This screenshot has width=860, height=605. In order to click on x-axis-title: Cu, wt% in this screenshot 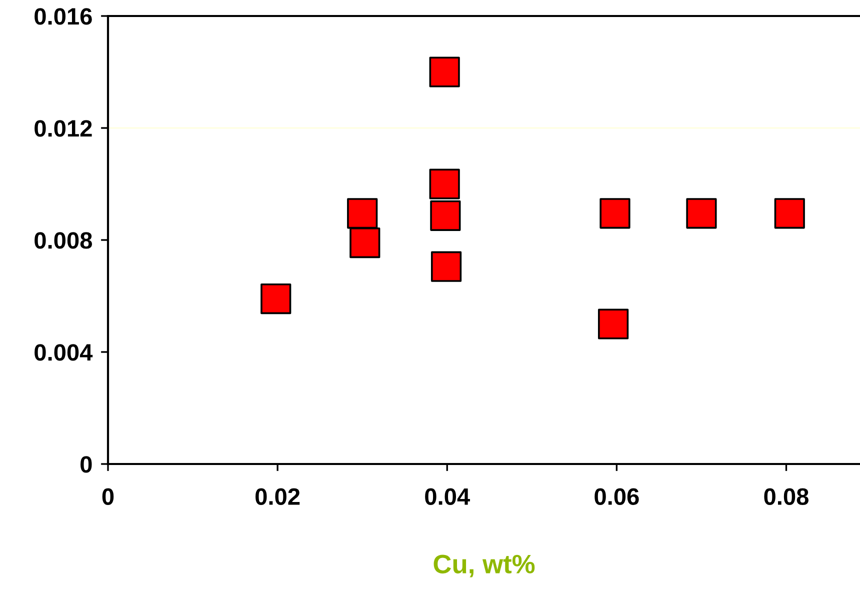, I will do `click(484, 566)`.